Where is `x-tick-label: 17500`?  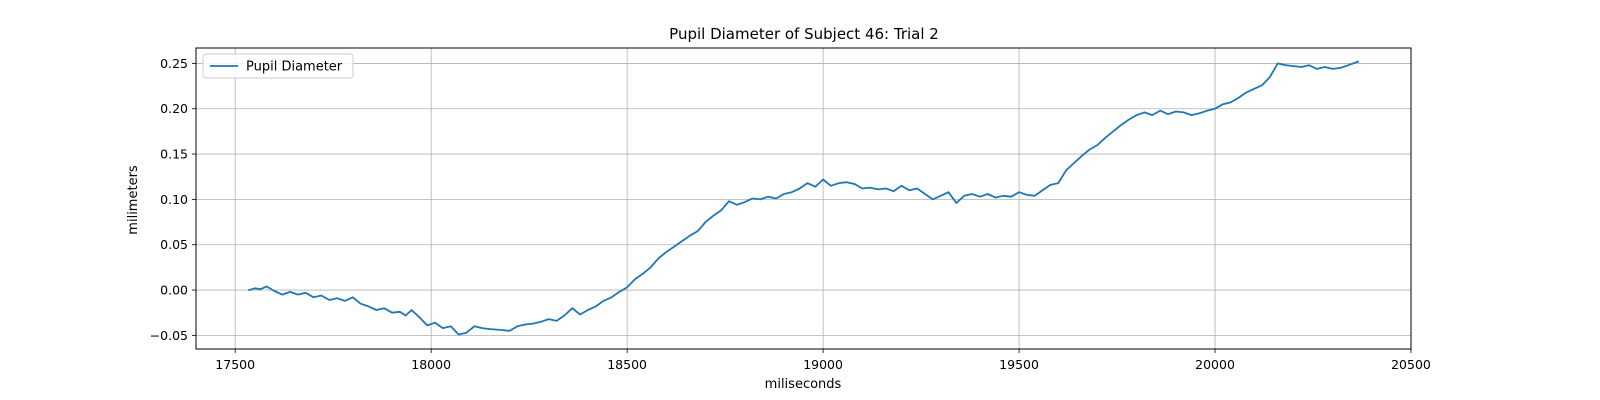 x-tick-label: 17500 is located at coordinates (235, 364).